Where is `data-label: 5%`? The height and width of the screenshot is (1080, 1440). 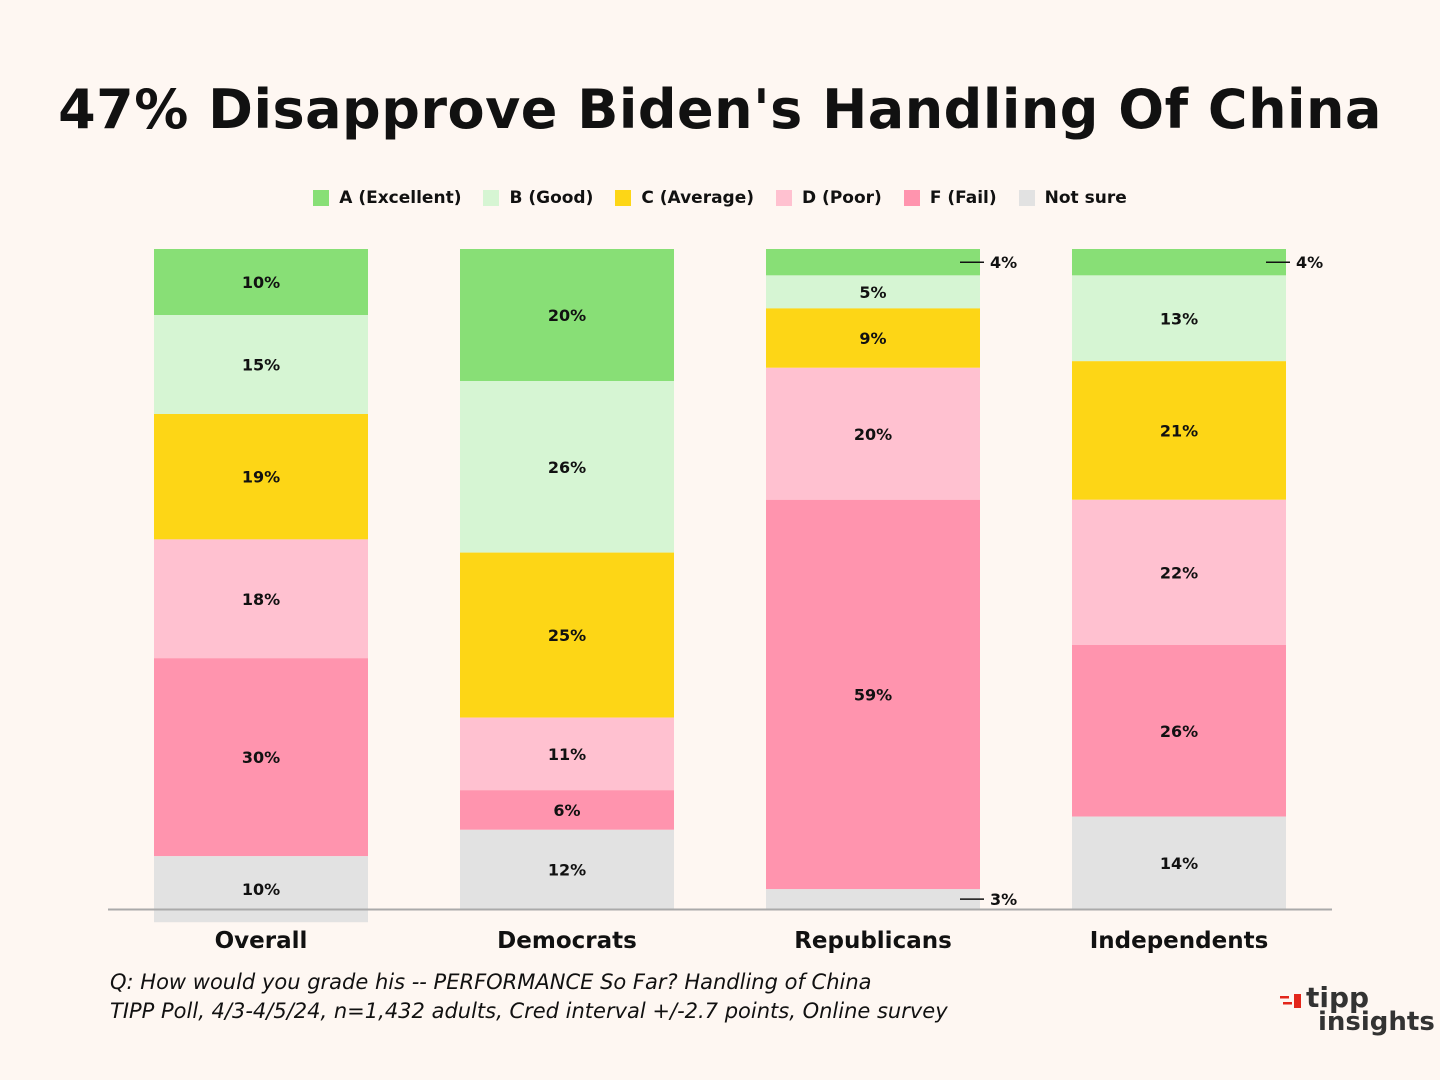 data-label: 5% is located at coordinates (872, 292).